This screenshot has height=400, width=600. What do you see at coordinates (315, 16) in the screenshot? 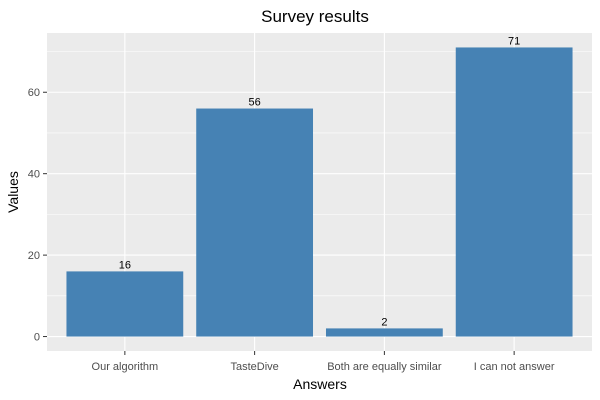
I see `chart-title: Survey results` at bounding box center [315, 16].